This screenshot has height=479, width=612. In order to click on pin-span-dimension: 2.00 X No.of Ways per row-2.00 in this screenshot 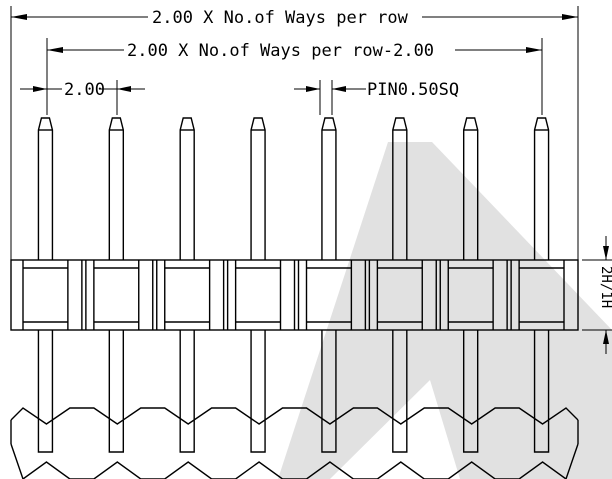, I will do `click(294, 51)`.